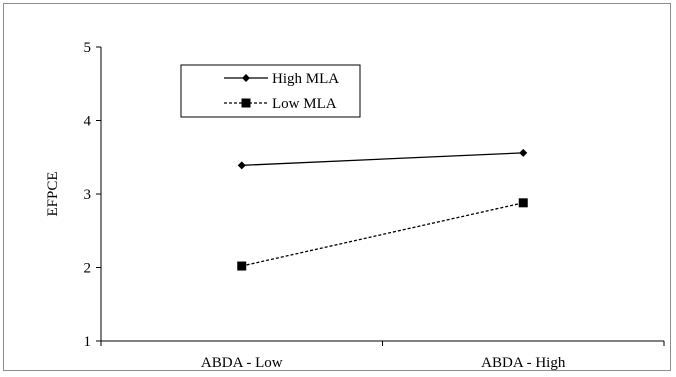  What do you see at coordinates (242, 363) in the screenshot?
I see `x-tick-label: ABDA - Low` at bounding box center [242, 363].